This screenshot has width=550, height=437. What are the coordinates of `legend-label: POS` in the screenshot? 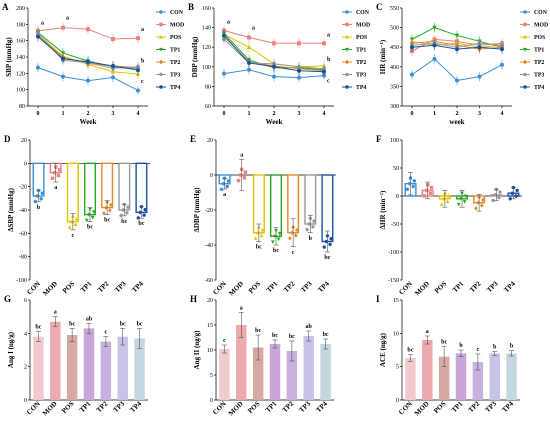 It's located at (361, 38).